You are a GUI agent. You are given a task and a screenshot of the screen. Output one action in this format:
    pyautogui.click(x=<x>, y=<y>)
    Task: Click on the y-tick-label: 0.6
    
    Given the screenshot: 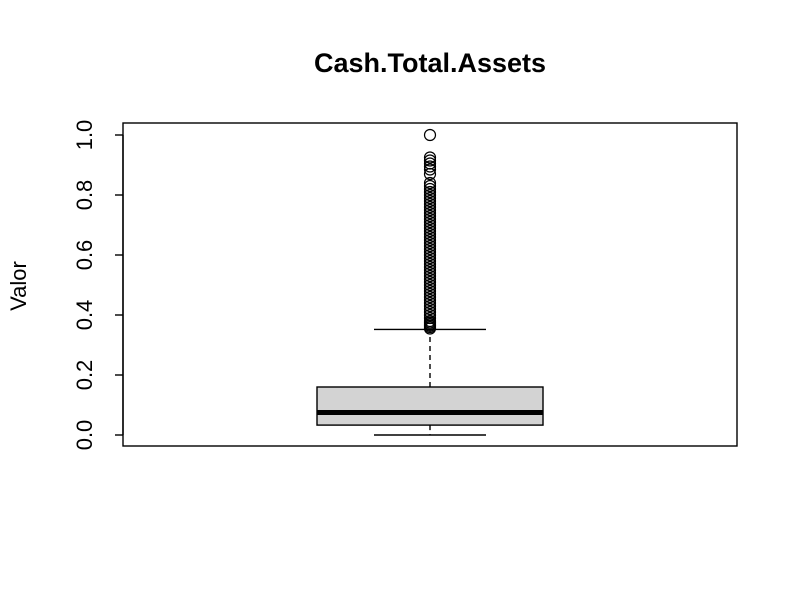 What is the action you would take?
    pyautogui.click(x=84, y=255)
    